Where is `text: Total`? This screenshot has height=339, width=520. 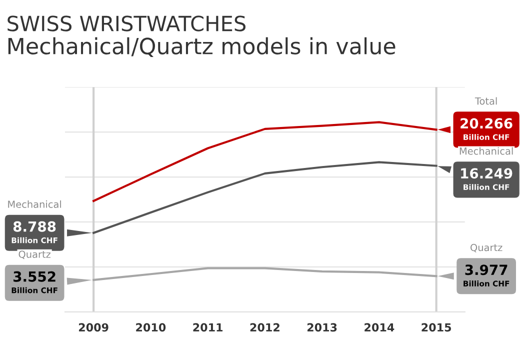
text: Total is located at coordinates (485, 101).